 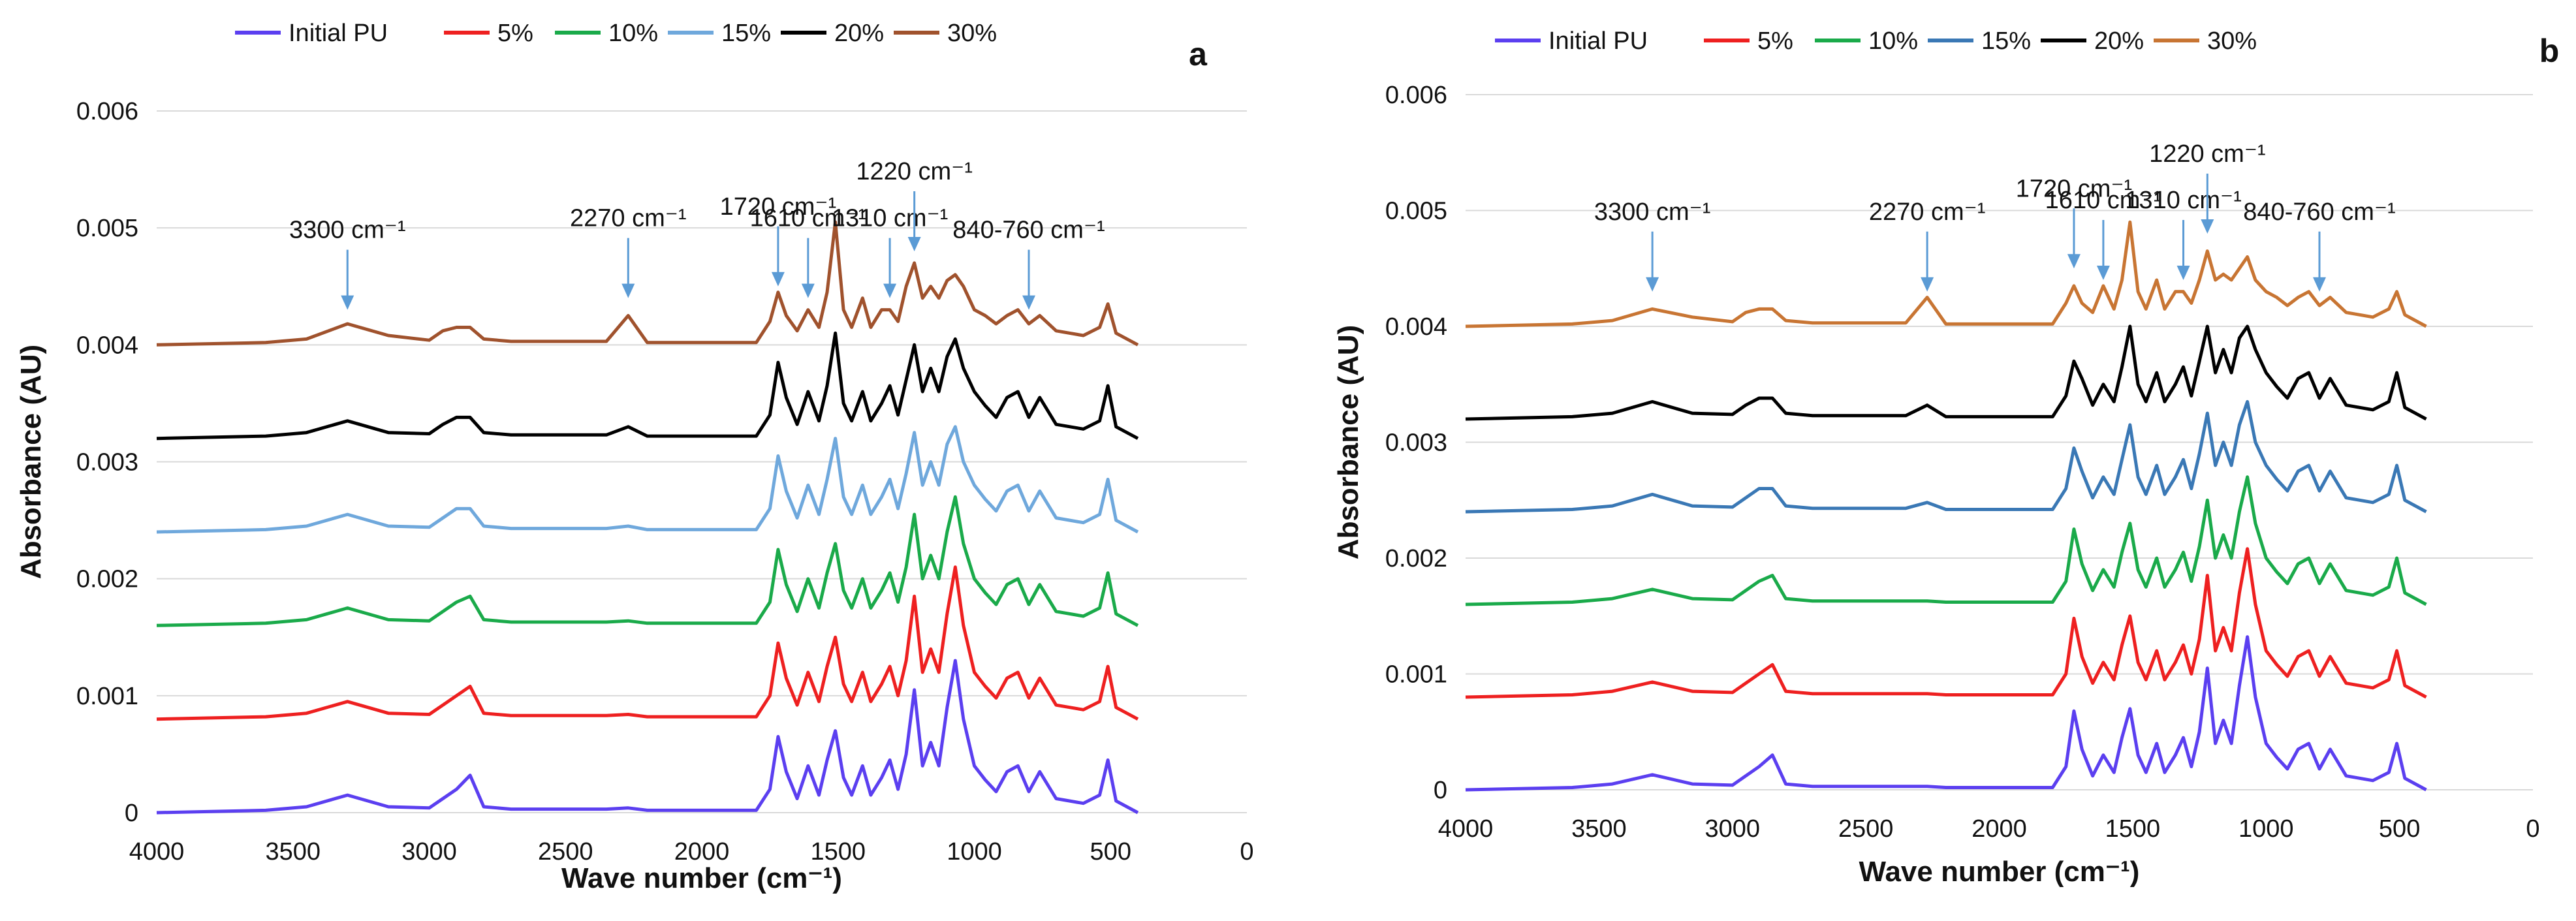 What do you see at coordinates (1732, 829) in the screenshot?
I see `x-tick-label: 3000` at bounding box center [1732, 829].